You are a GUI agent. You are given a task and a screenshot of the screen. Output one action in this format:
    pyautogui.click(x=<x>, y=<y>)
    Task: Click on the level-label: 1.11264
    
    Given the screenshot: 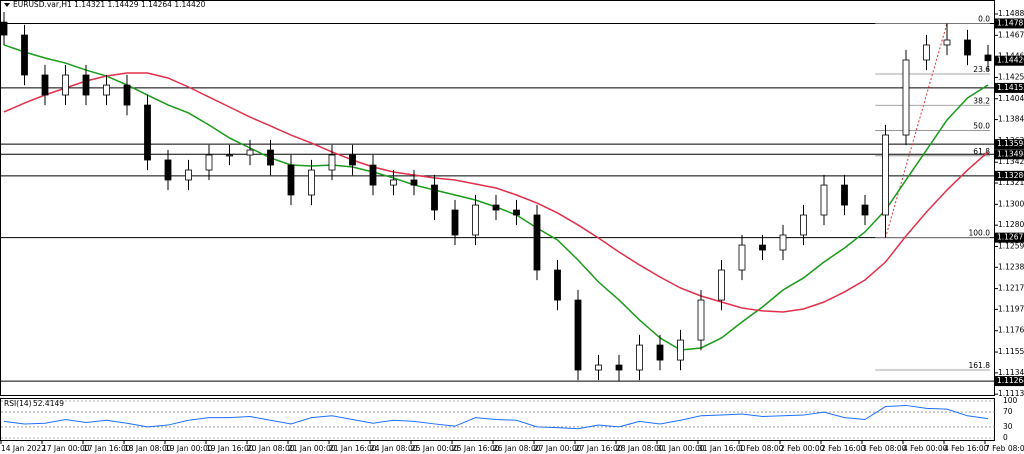 What is the action you would take?
    pyautogui.click(x=1010, y=380)
    